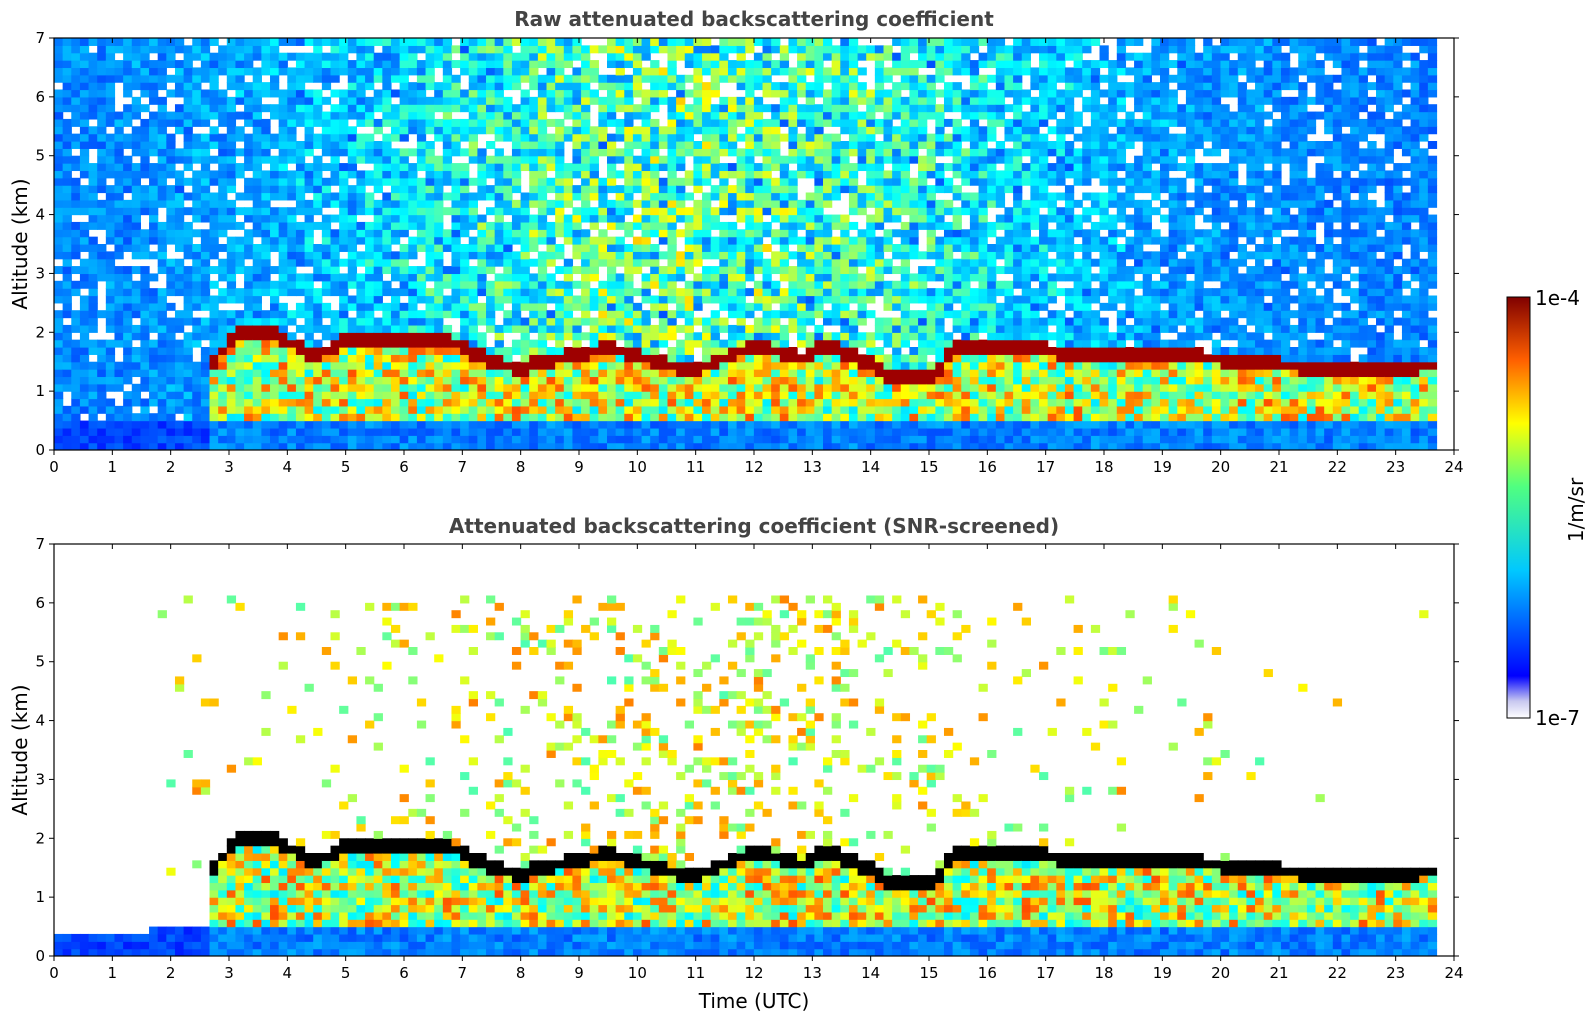 This screenshot has height=1020, width=1595. What do you see at coordinates (20, 243) in the screenshot?
I see `y-axis-label-raw: Altitude (km)` at bounding box center [20, 243].